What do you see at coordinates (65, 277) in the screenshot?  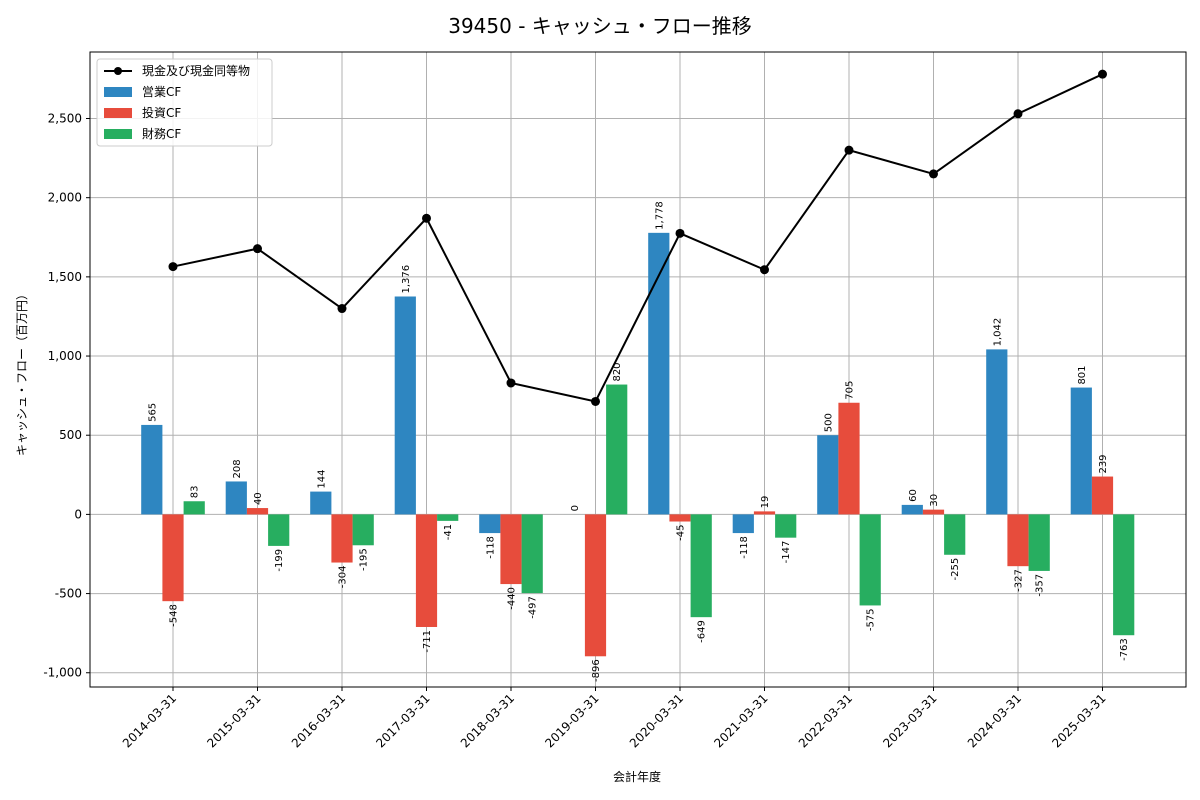 I see `y-tick-label: 1,500` at bounding box center [65, 277].